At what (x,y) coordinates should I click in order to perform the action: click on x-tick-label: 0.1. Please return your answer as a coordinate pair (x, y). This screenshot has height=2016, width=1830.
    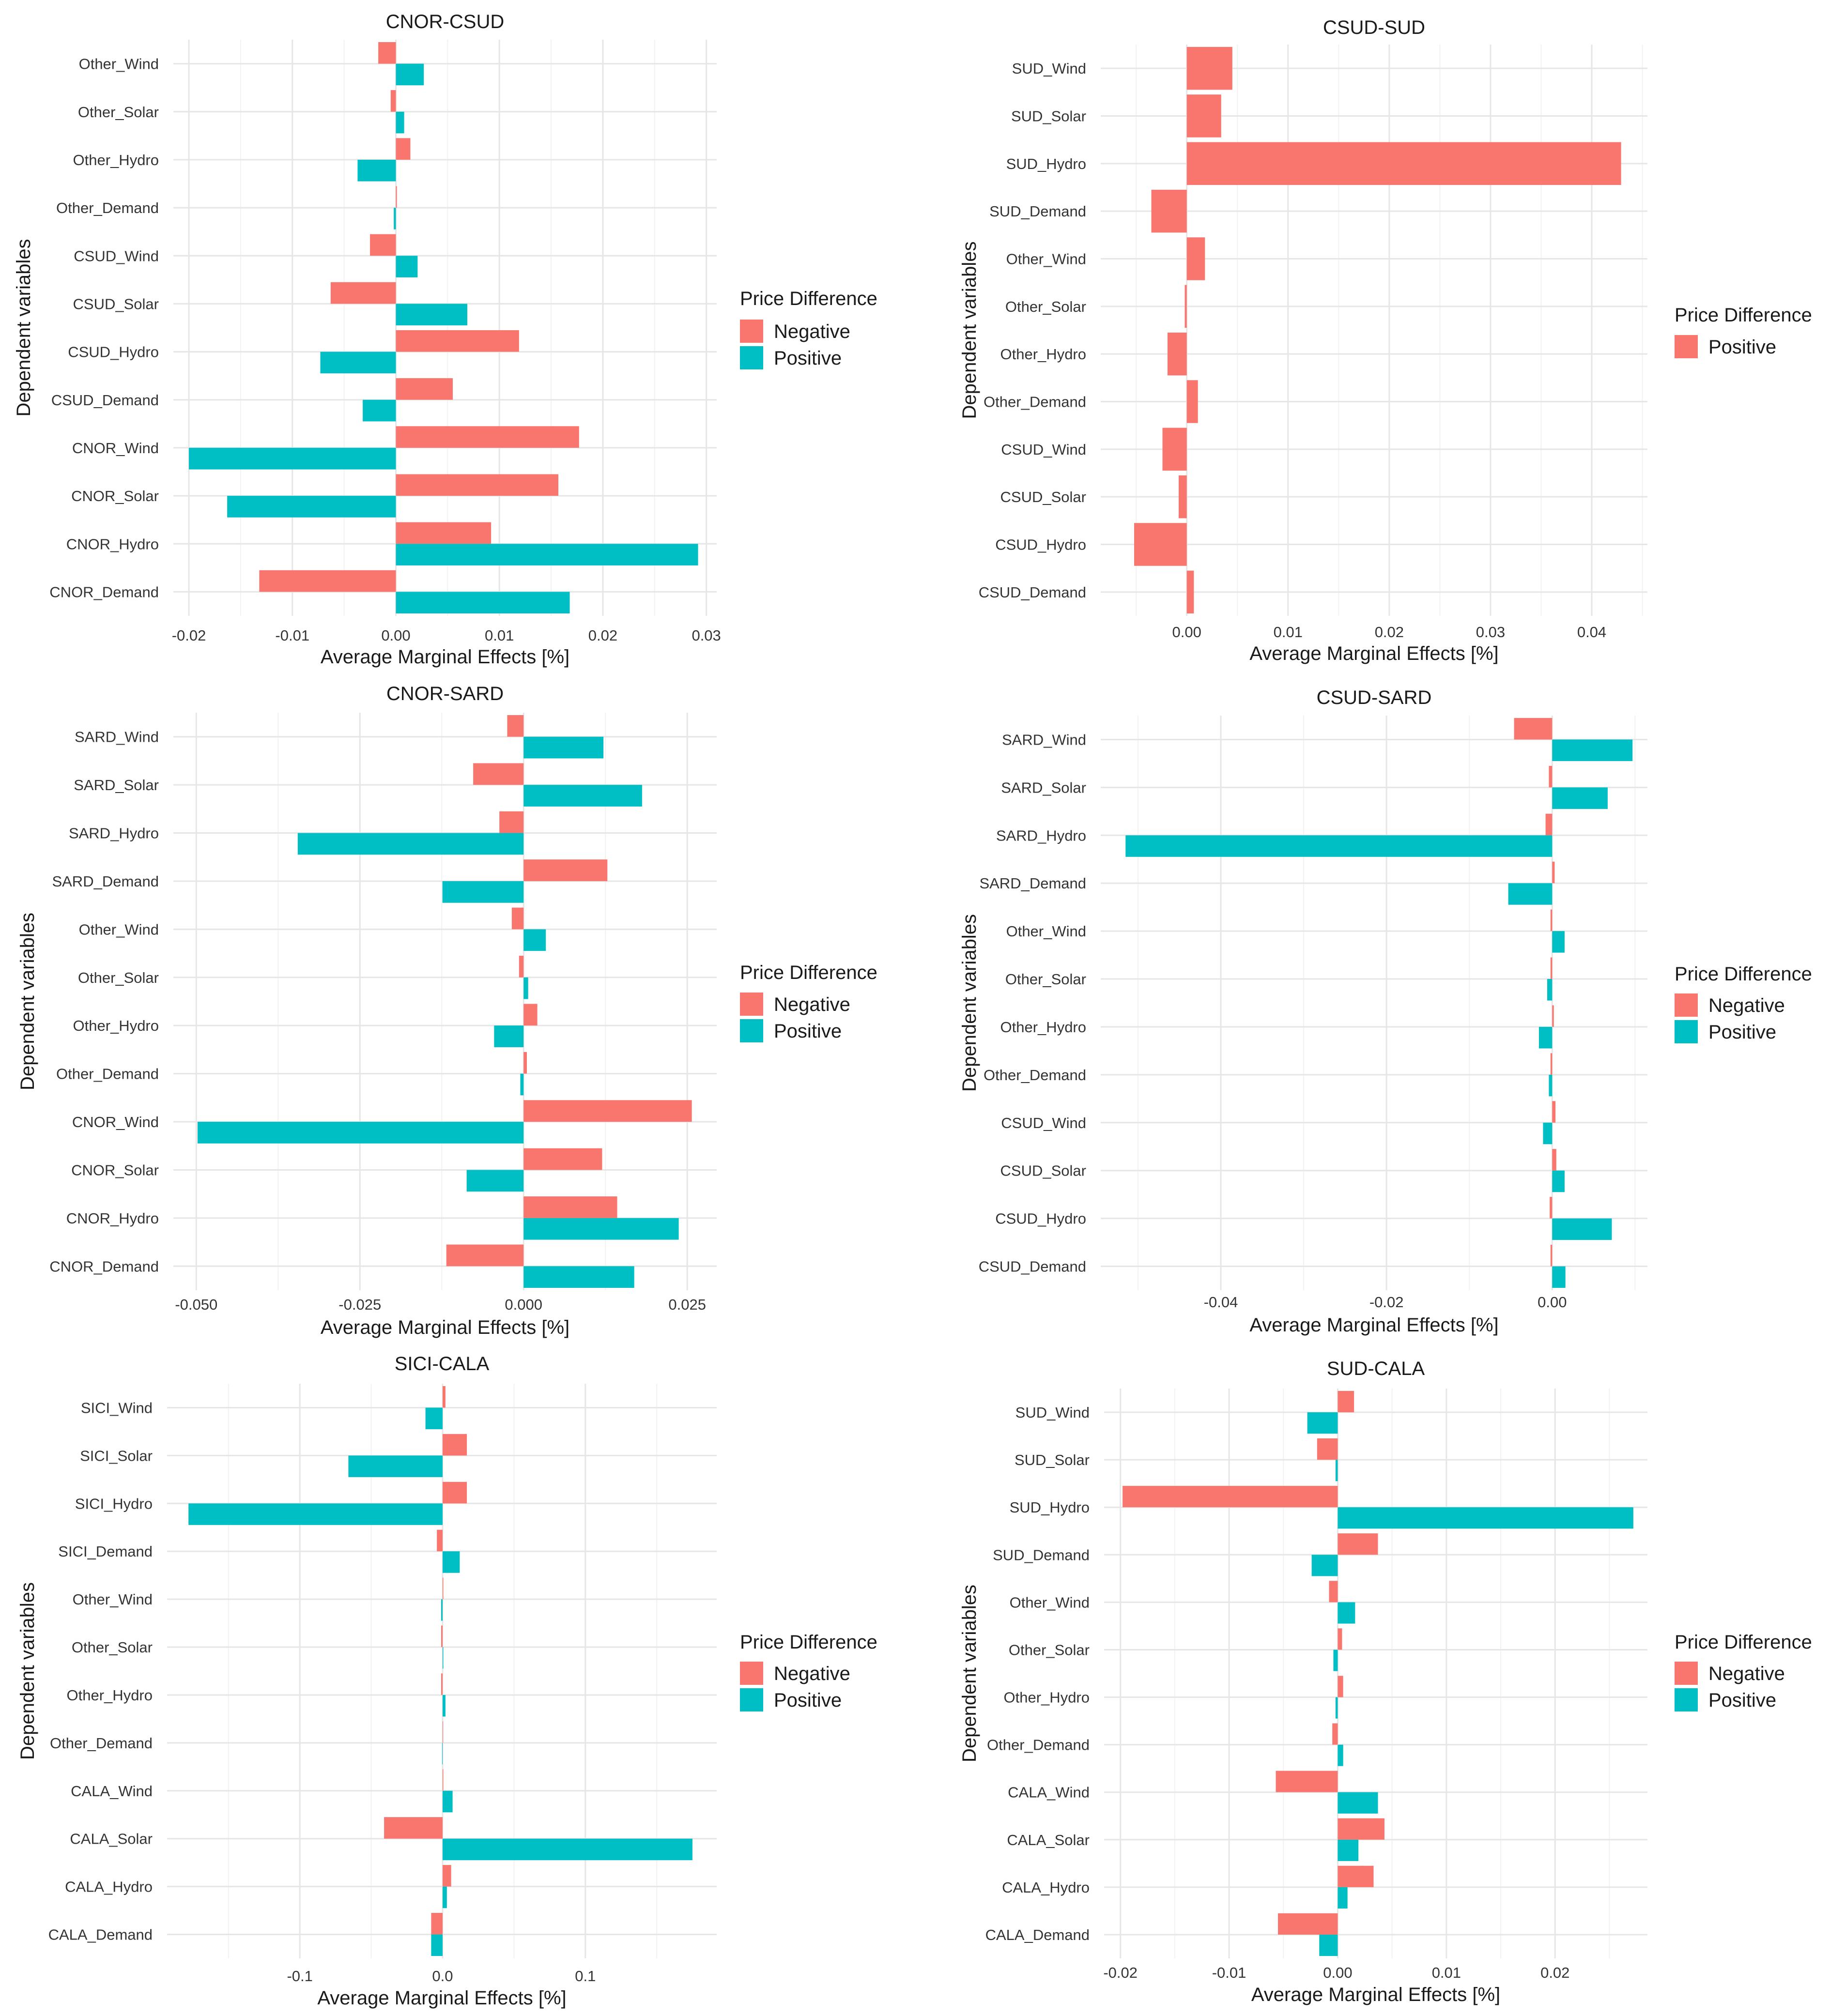
    Looking at the image, I should click on (585, 1977).